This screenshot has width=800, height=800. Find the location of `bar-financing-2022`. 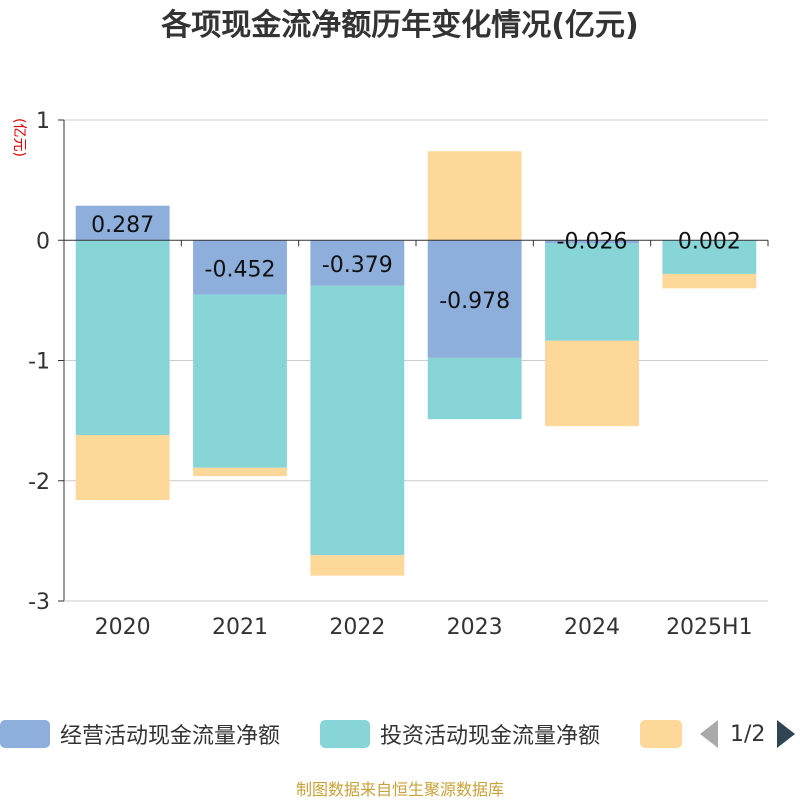

bar-financing-2022 is located at coordinates (357, 565).